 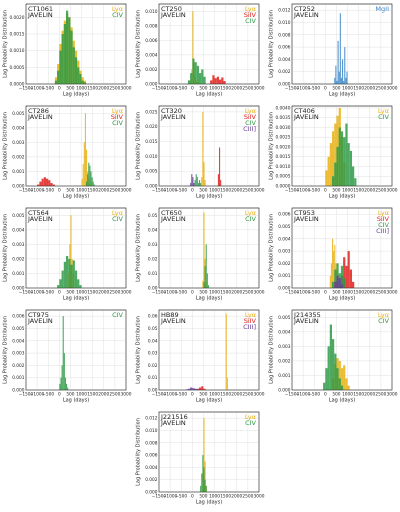 What do you see at coordinates (282, 167) in the screenshot?
I see `y-tick-label: 0.0010` at bounding box center [282, 167].